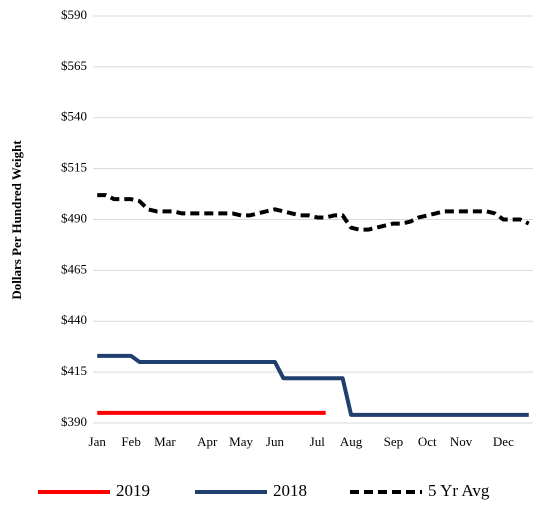  What do you see at coordinates (275, 441) in the screenshot?
I see `x-tick-label: Jun` at bounding box center [275, 441].